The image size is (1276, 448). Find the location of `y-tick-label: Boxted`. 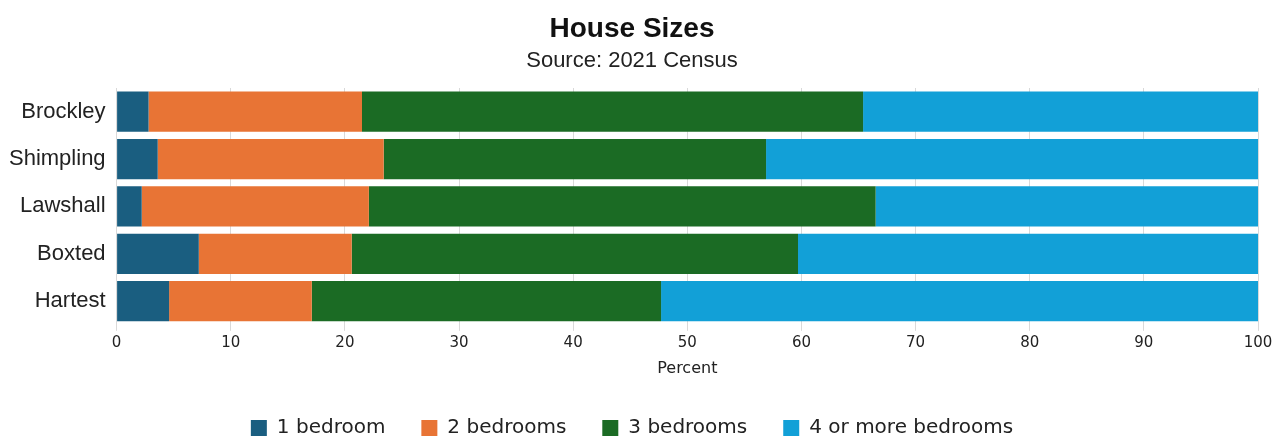

y-tick-label: Boxted is located at coordinates (71, 252).